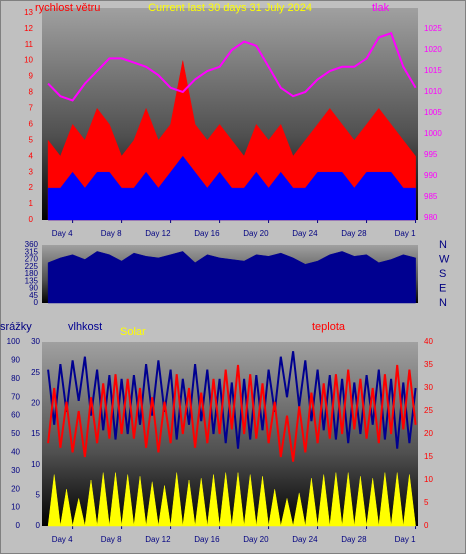 Image resolution: width=466 pixels, height=554 pixels. Describe the element at coordinates (442, 288) in the screenshot. I see `direction-label: E` at that location.